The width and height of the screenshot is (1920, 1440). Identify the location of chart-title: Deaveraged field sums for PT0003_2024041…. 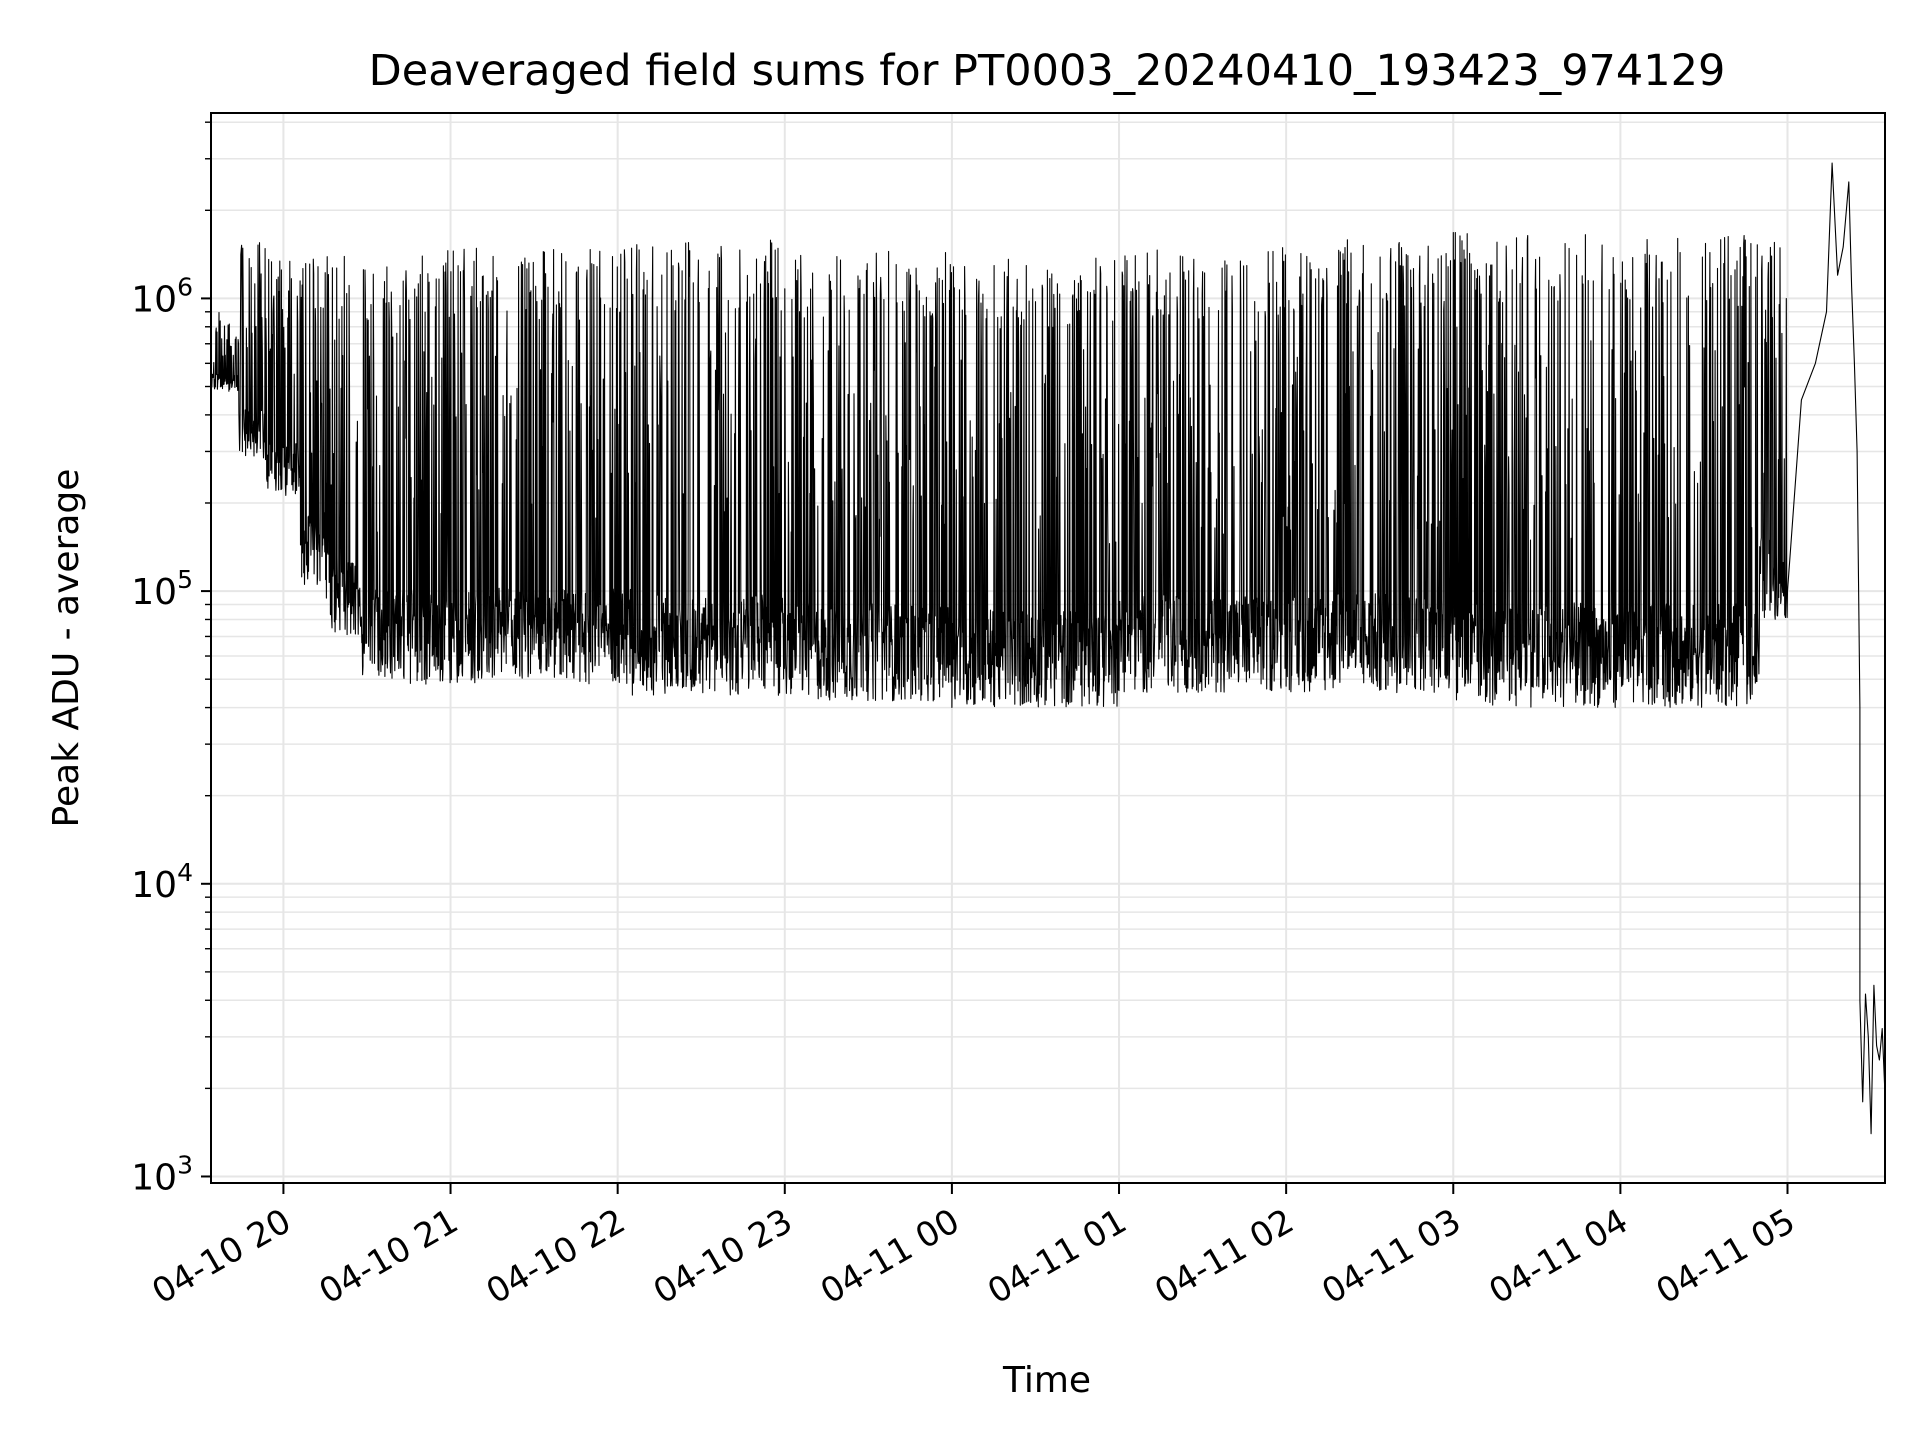
(1047, 71).